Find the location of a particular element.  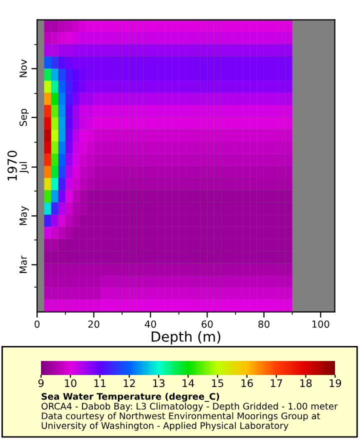

x-tick-label: 40 is located at coordinates (150, 324).